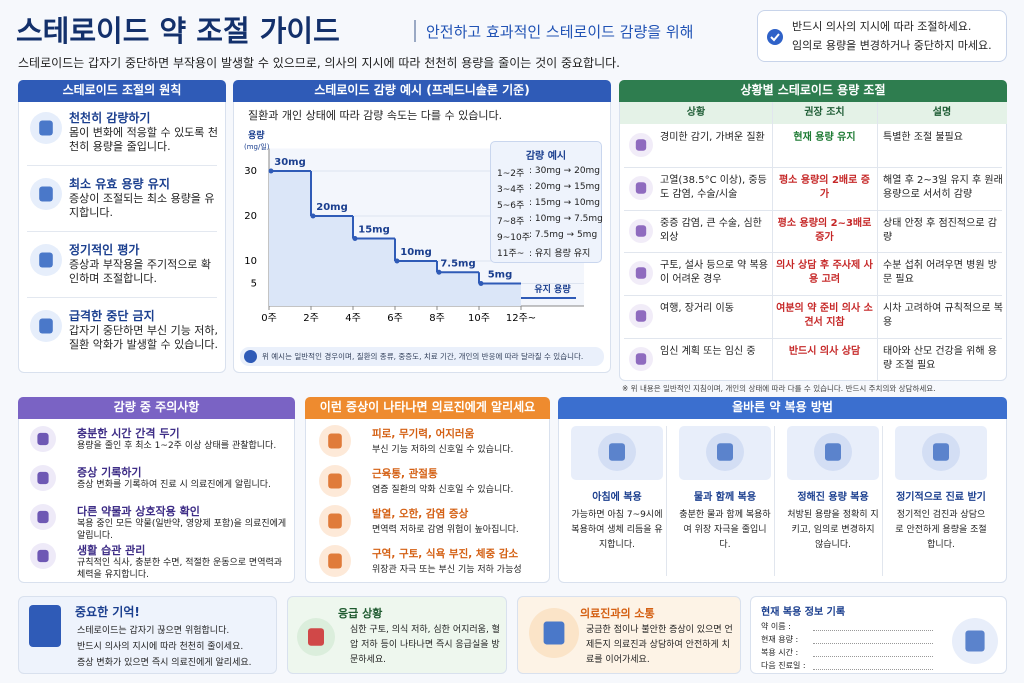 Image resolution: width=1024 pixels, height=683 pixels. I want to click on situation: 여행, 장거리 이동, so click(697, 309).